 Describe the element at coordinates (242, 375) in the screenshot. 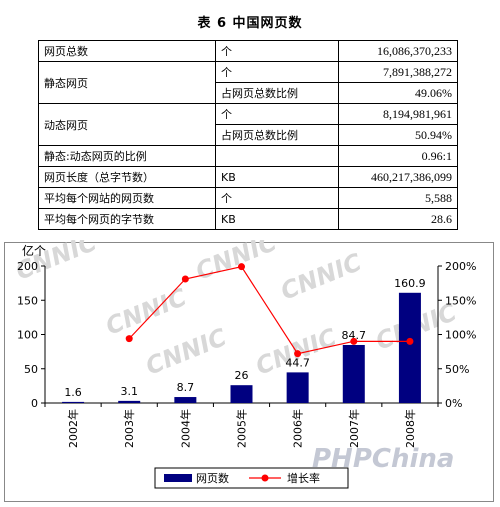

I see `bar-data-label: 26` at that location.